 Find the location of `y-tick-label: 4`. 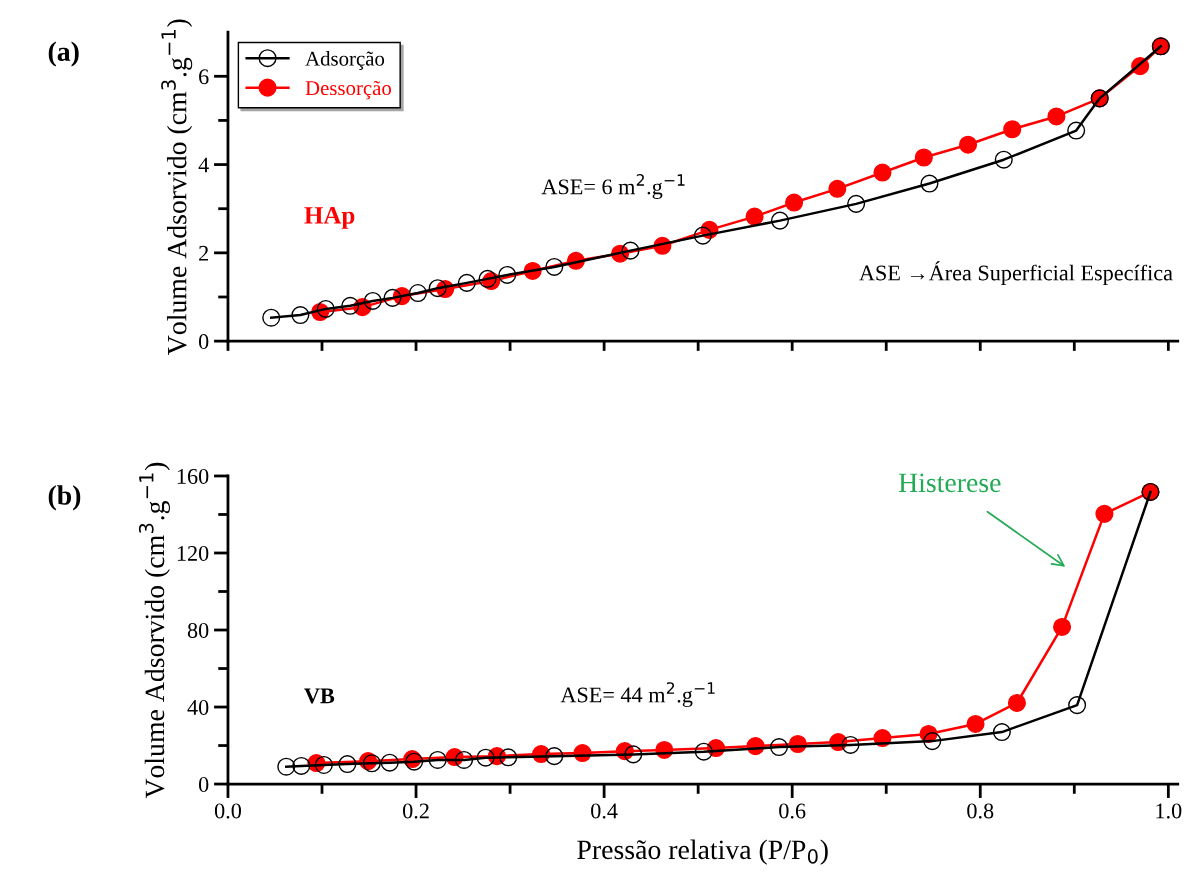

y-tick-label: 4 is located at coordinates (203, 165).